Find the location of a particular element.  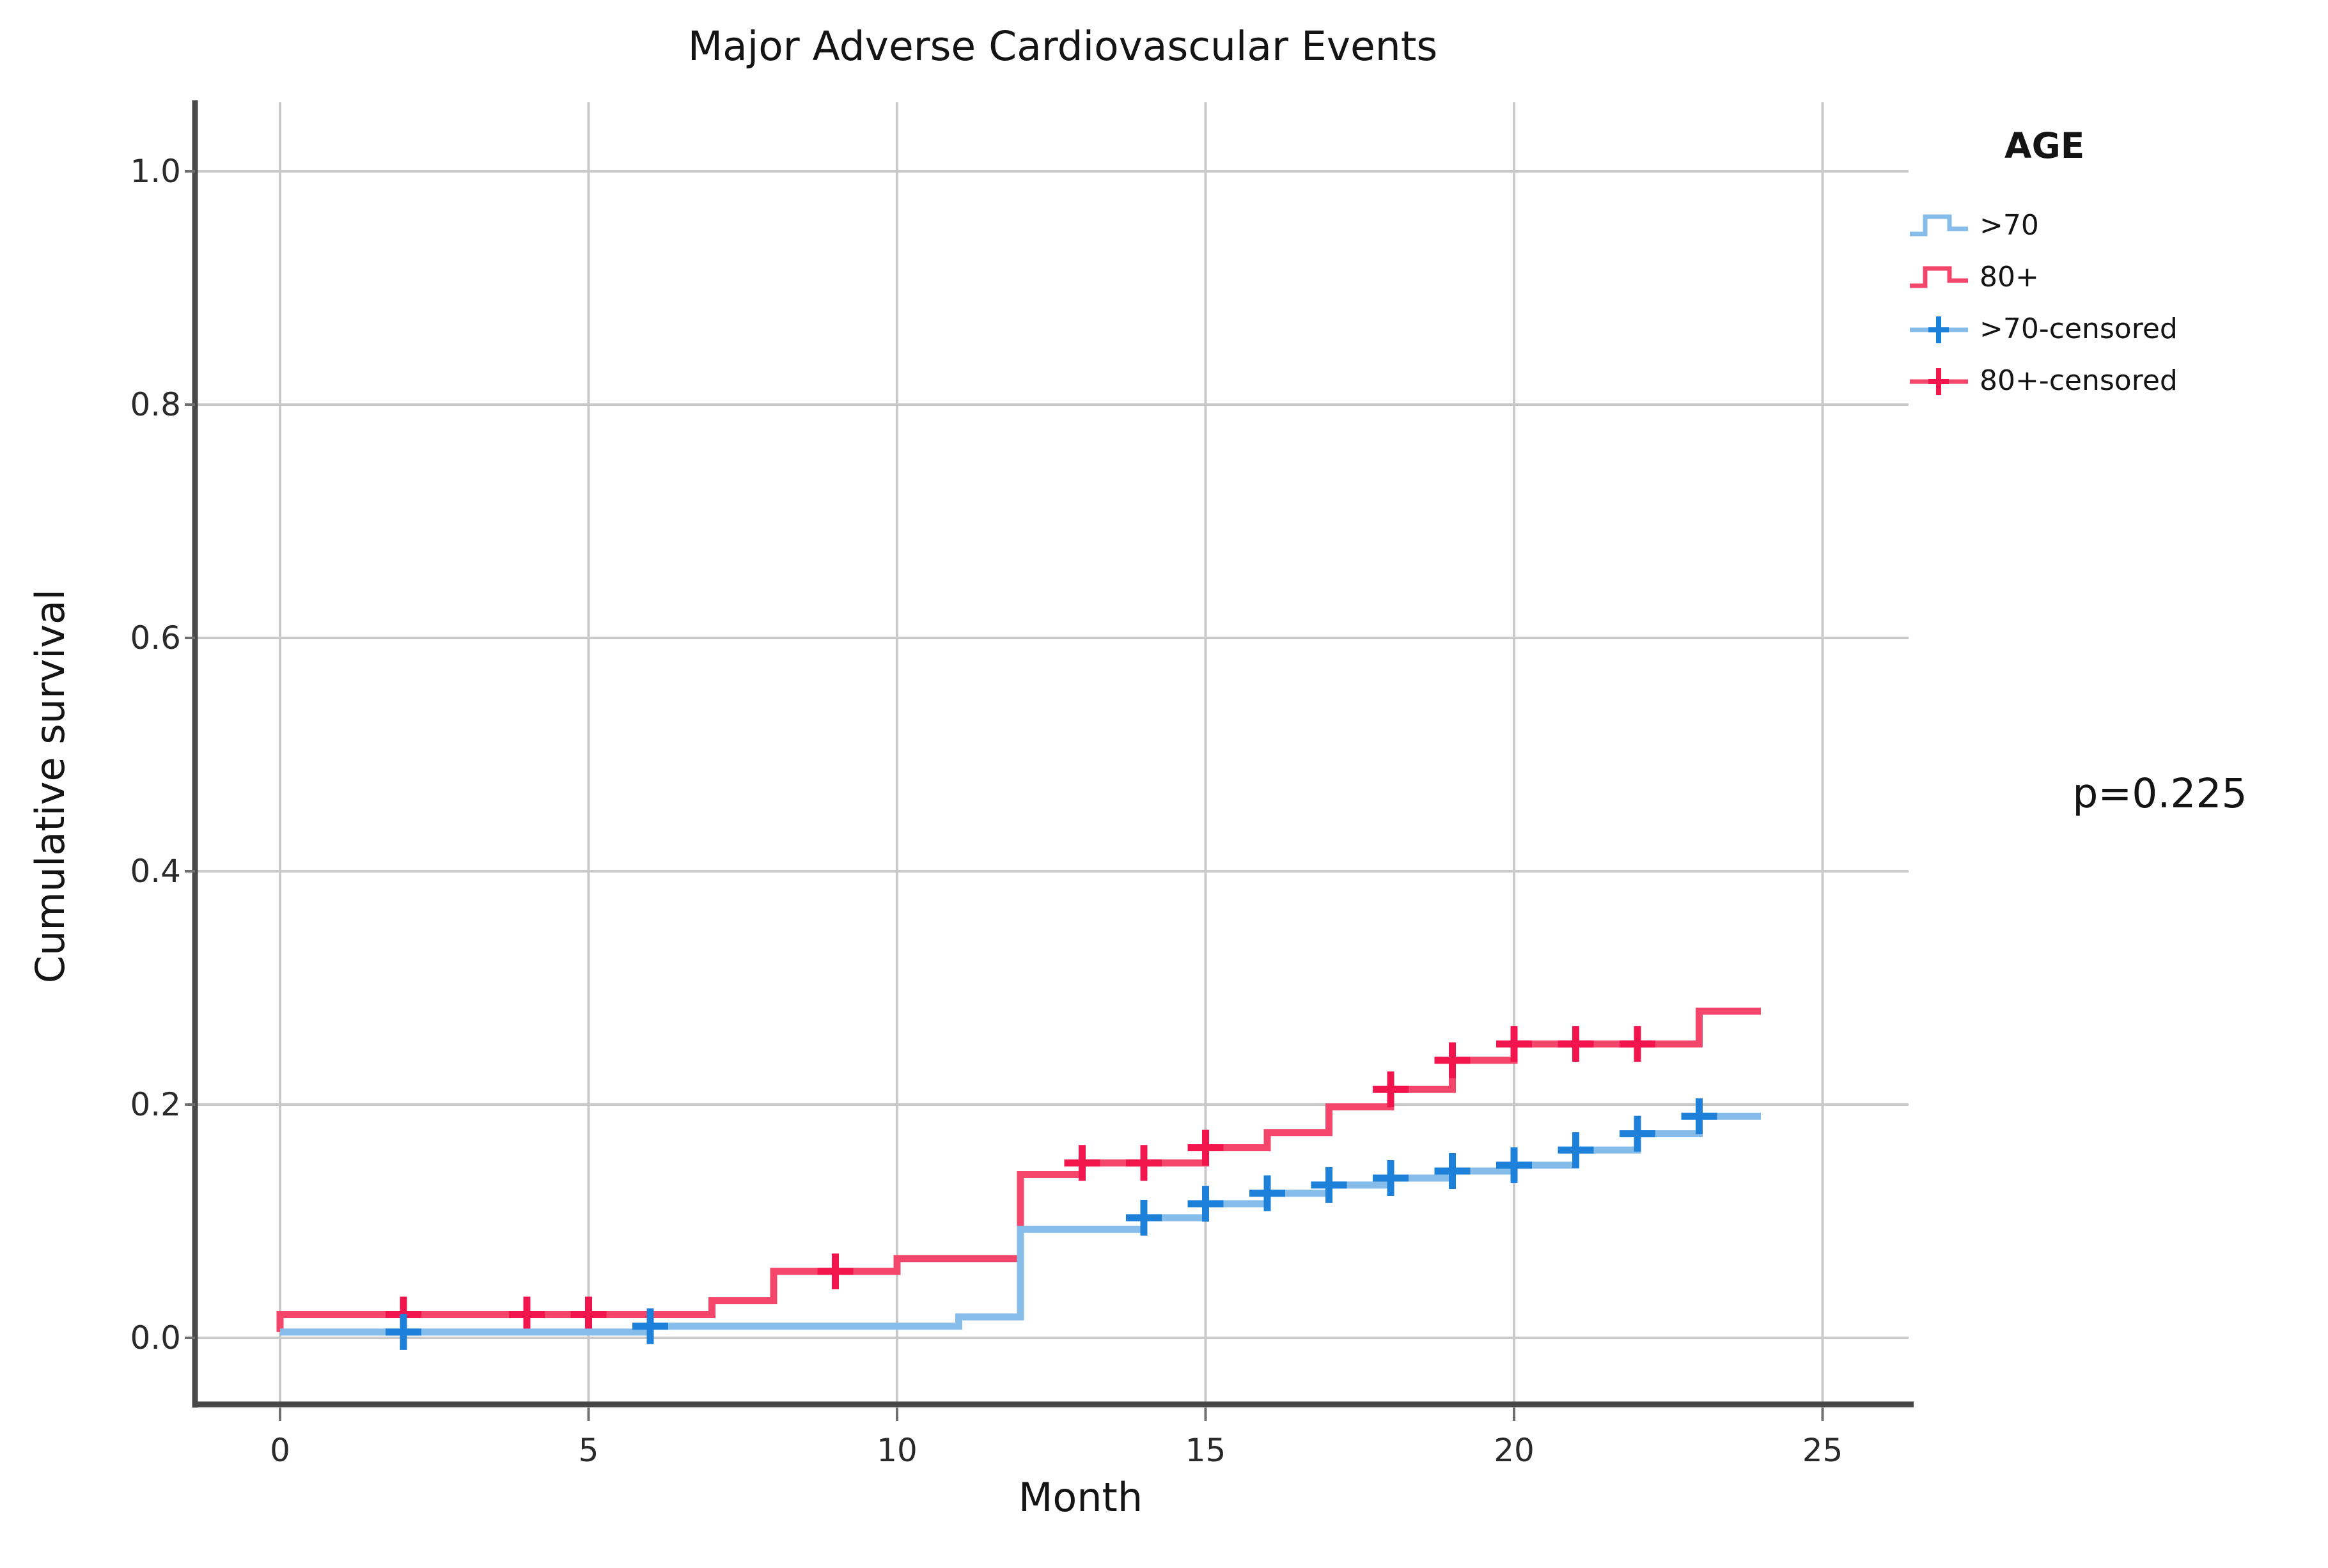

legend-item-80plus: 80+ is located at coordinates (2116, 277).